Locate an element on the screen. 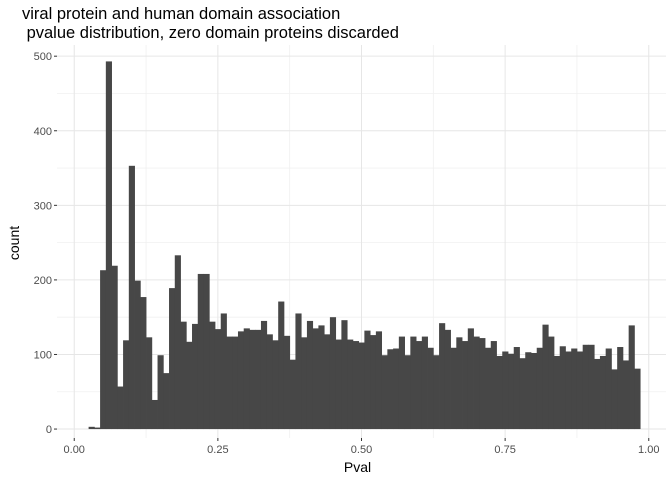 This screenshot has height=480, width=672. y-tick-label: 200 is located at coordinates (43, 281).